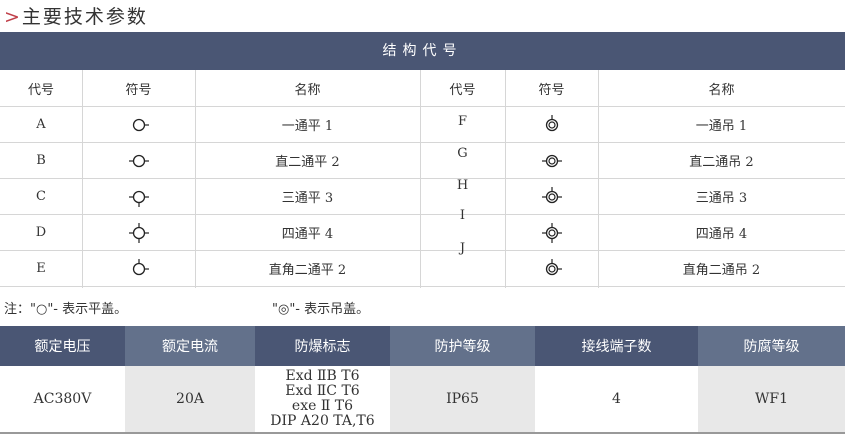 This screenshot has width=845, height=439. I want to click on row-name: 直二通吊 2, so click(721, 161).